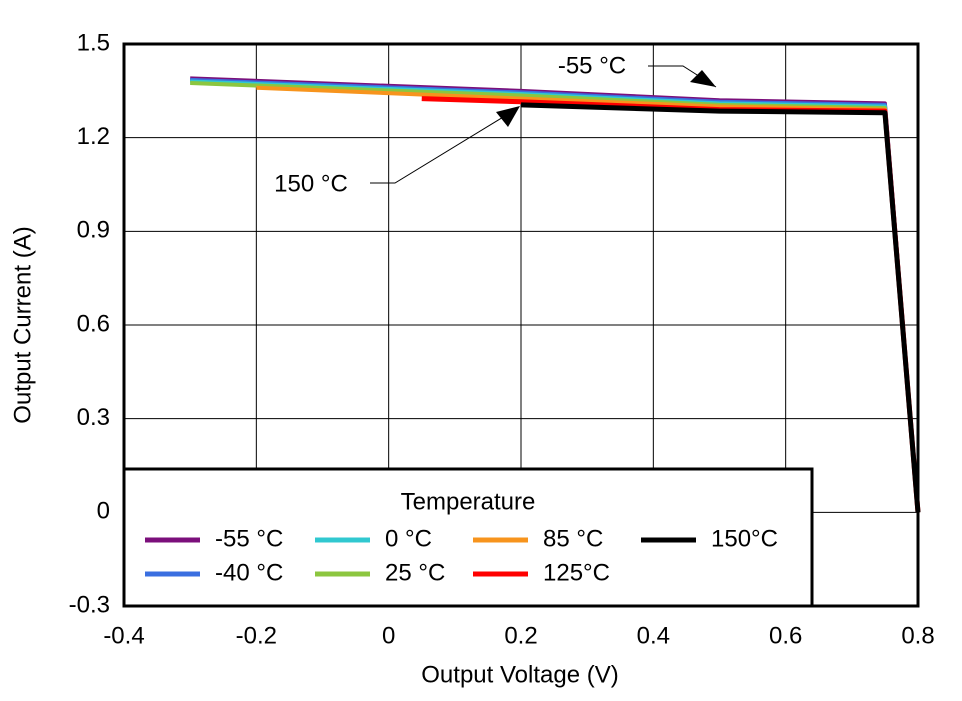  I want to click on legend-label: -55 °C, so click(249, 538).